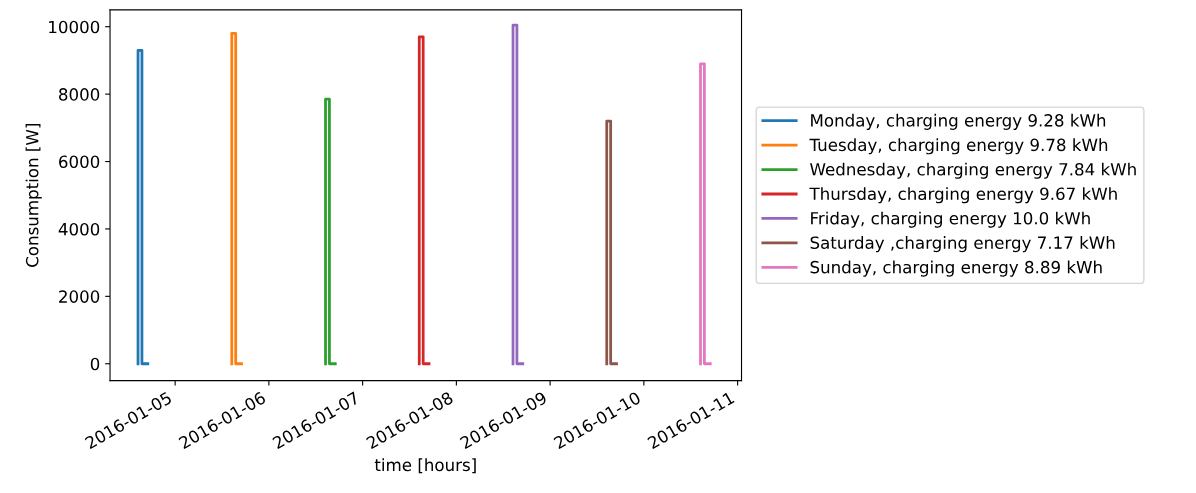 This screenshot has width=1196, height=493. Describe the element at coordinates (973, 170) in the screenshot. I see `legend-label: Wednesday, charging energy 7.84 kWh` at that location.